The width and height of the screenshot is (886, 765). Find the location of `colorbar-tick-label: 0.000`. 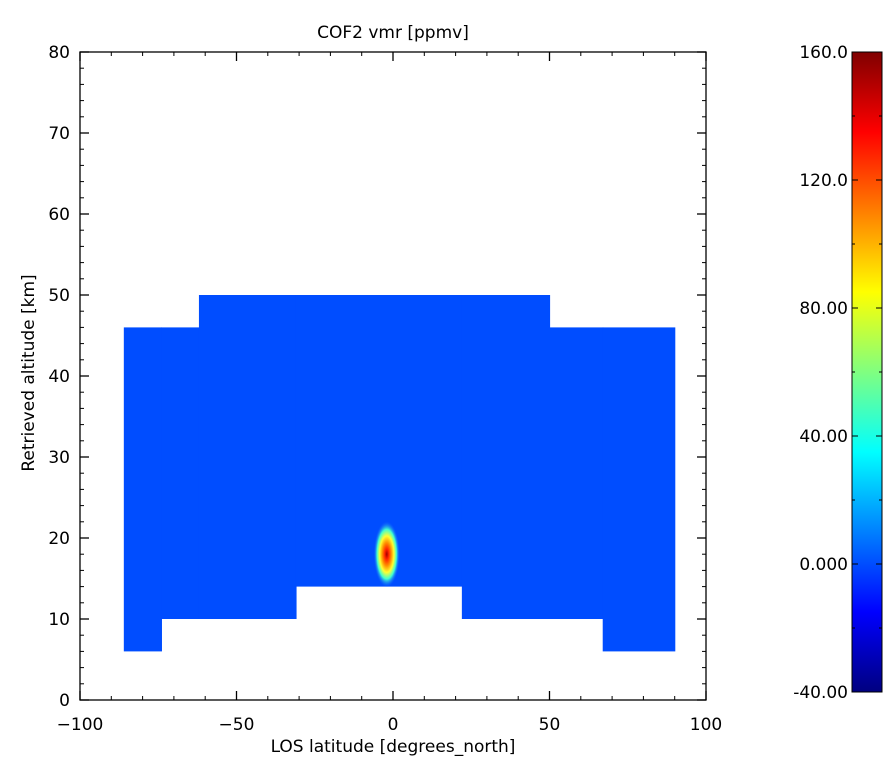

colorbar-tick-label: 0.000 is located at coordinates (823, 565).